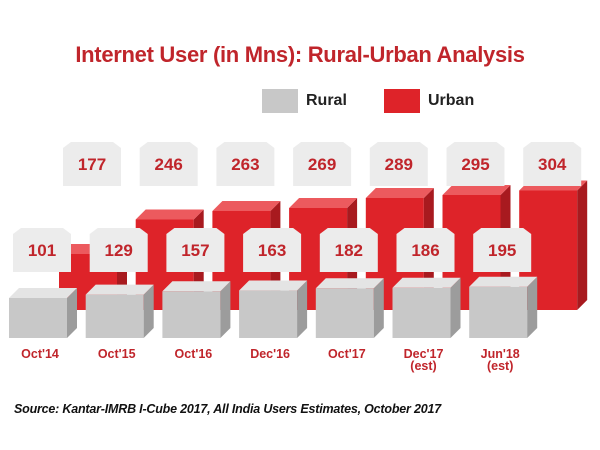 The width and height of the screenshot is (600, 450). Describe the element at coordinates (304, 101) in the screenshot. I see `legend-item-rural: Rural` at that location.